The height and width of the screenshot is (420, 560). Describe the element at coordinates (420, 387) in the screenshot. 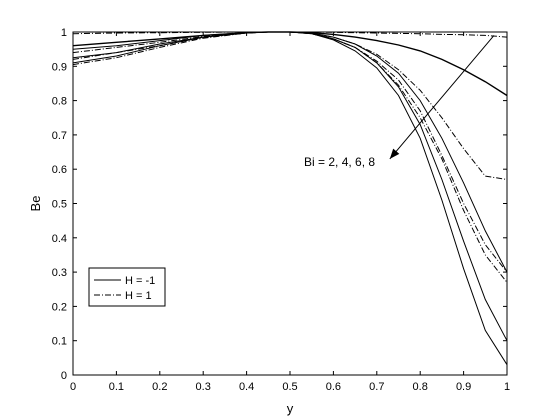

I see `x-tick-label: 0.8` at that location.